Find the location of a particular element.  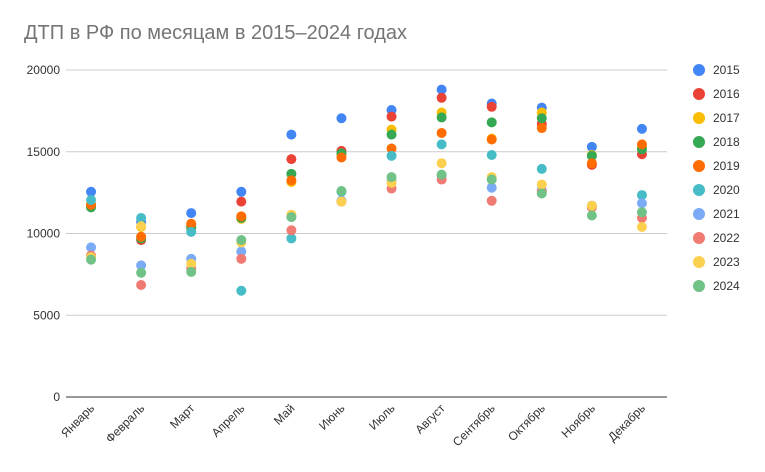

legend: 2015 2016 2017 2018 2019 2020 2021 2022 2023 2024 is located at coordinates (716, 178).